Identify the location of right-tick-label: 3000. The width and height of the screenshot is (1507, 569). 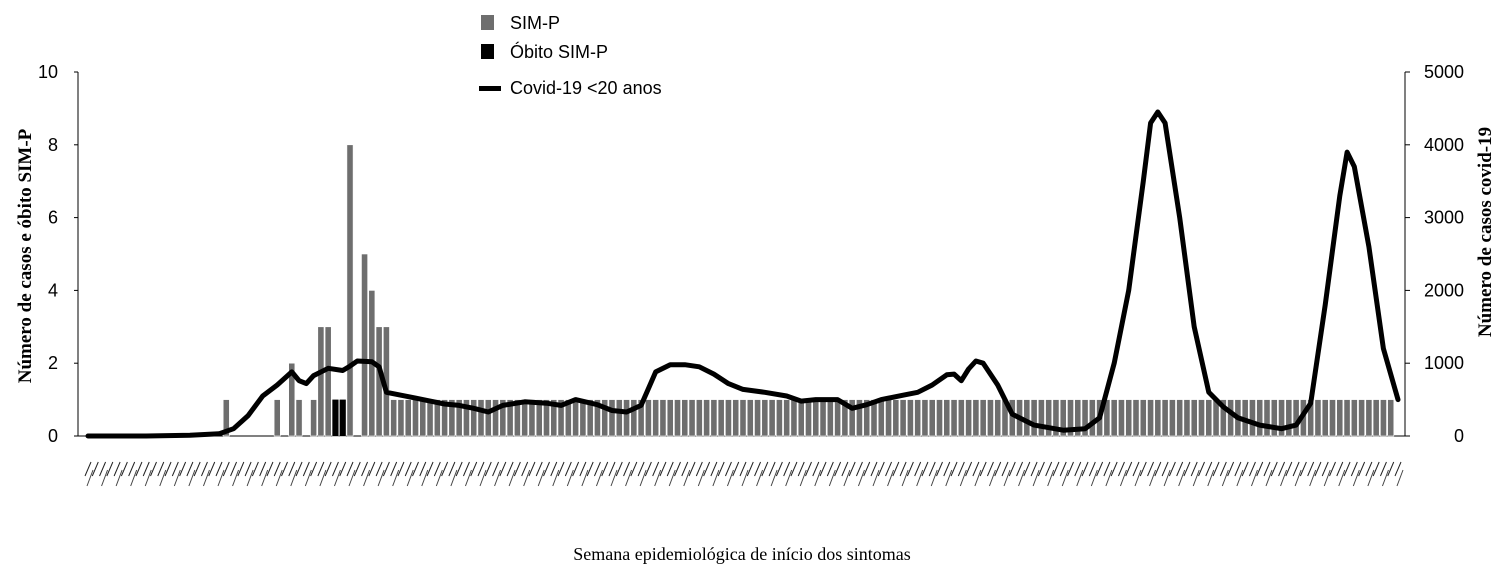
(1444, 218).